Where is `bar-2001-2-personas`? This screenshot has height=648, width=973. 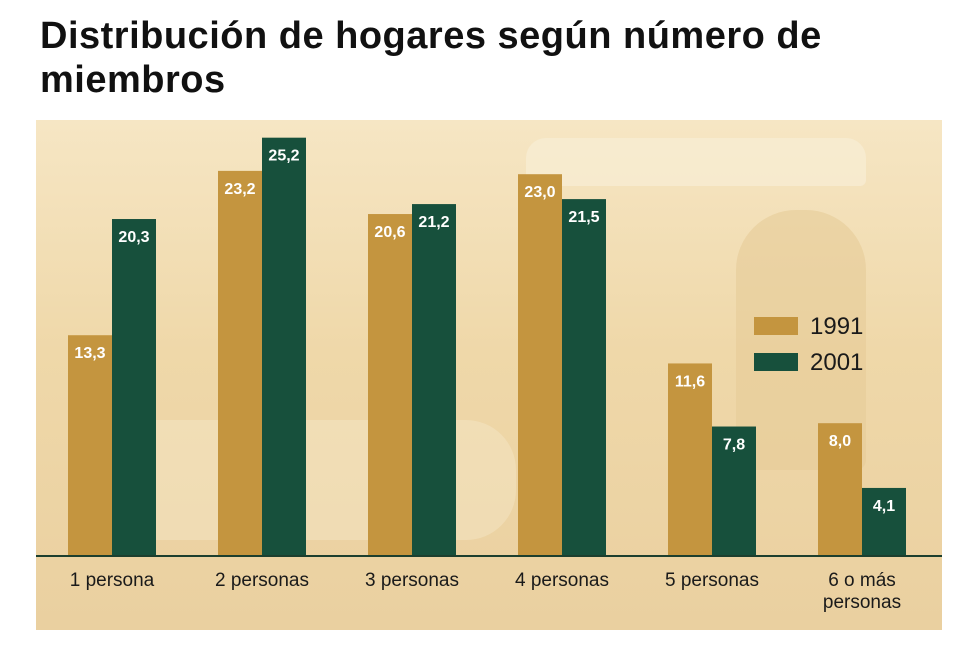 bar-2001-2-personas is located at coordinates (284, 346).